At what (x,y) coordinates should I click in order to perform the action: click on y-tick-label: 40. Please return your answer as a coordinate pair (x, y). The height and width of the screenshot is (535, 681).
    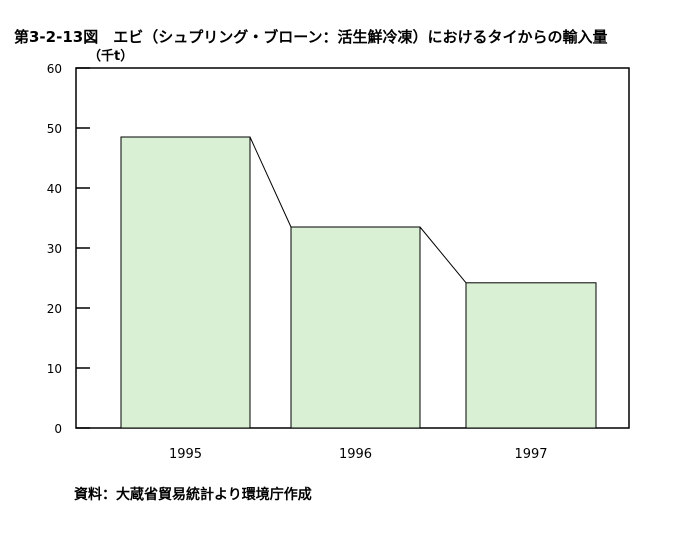
    Looking at the image, I should click on (54, 189).